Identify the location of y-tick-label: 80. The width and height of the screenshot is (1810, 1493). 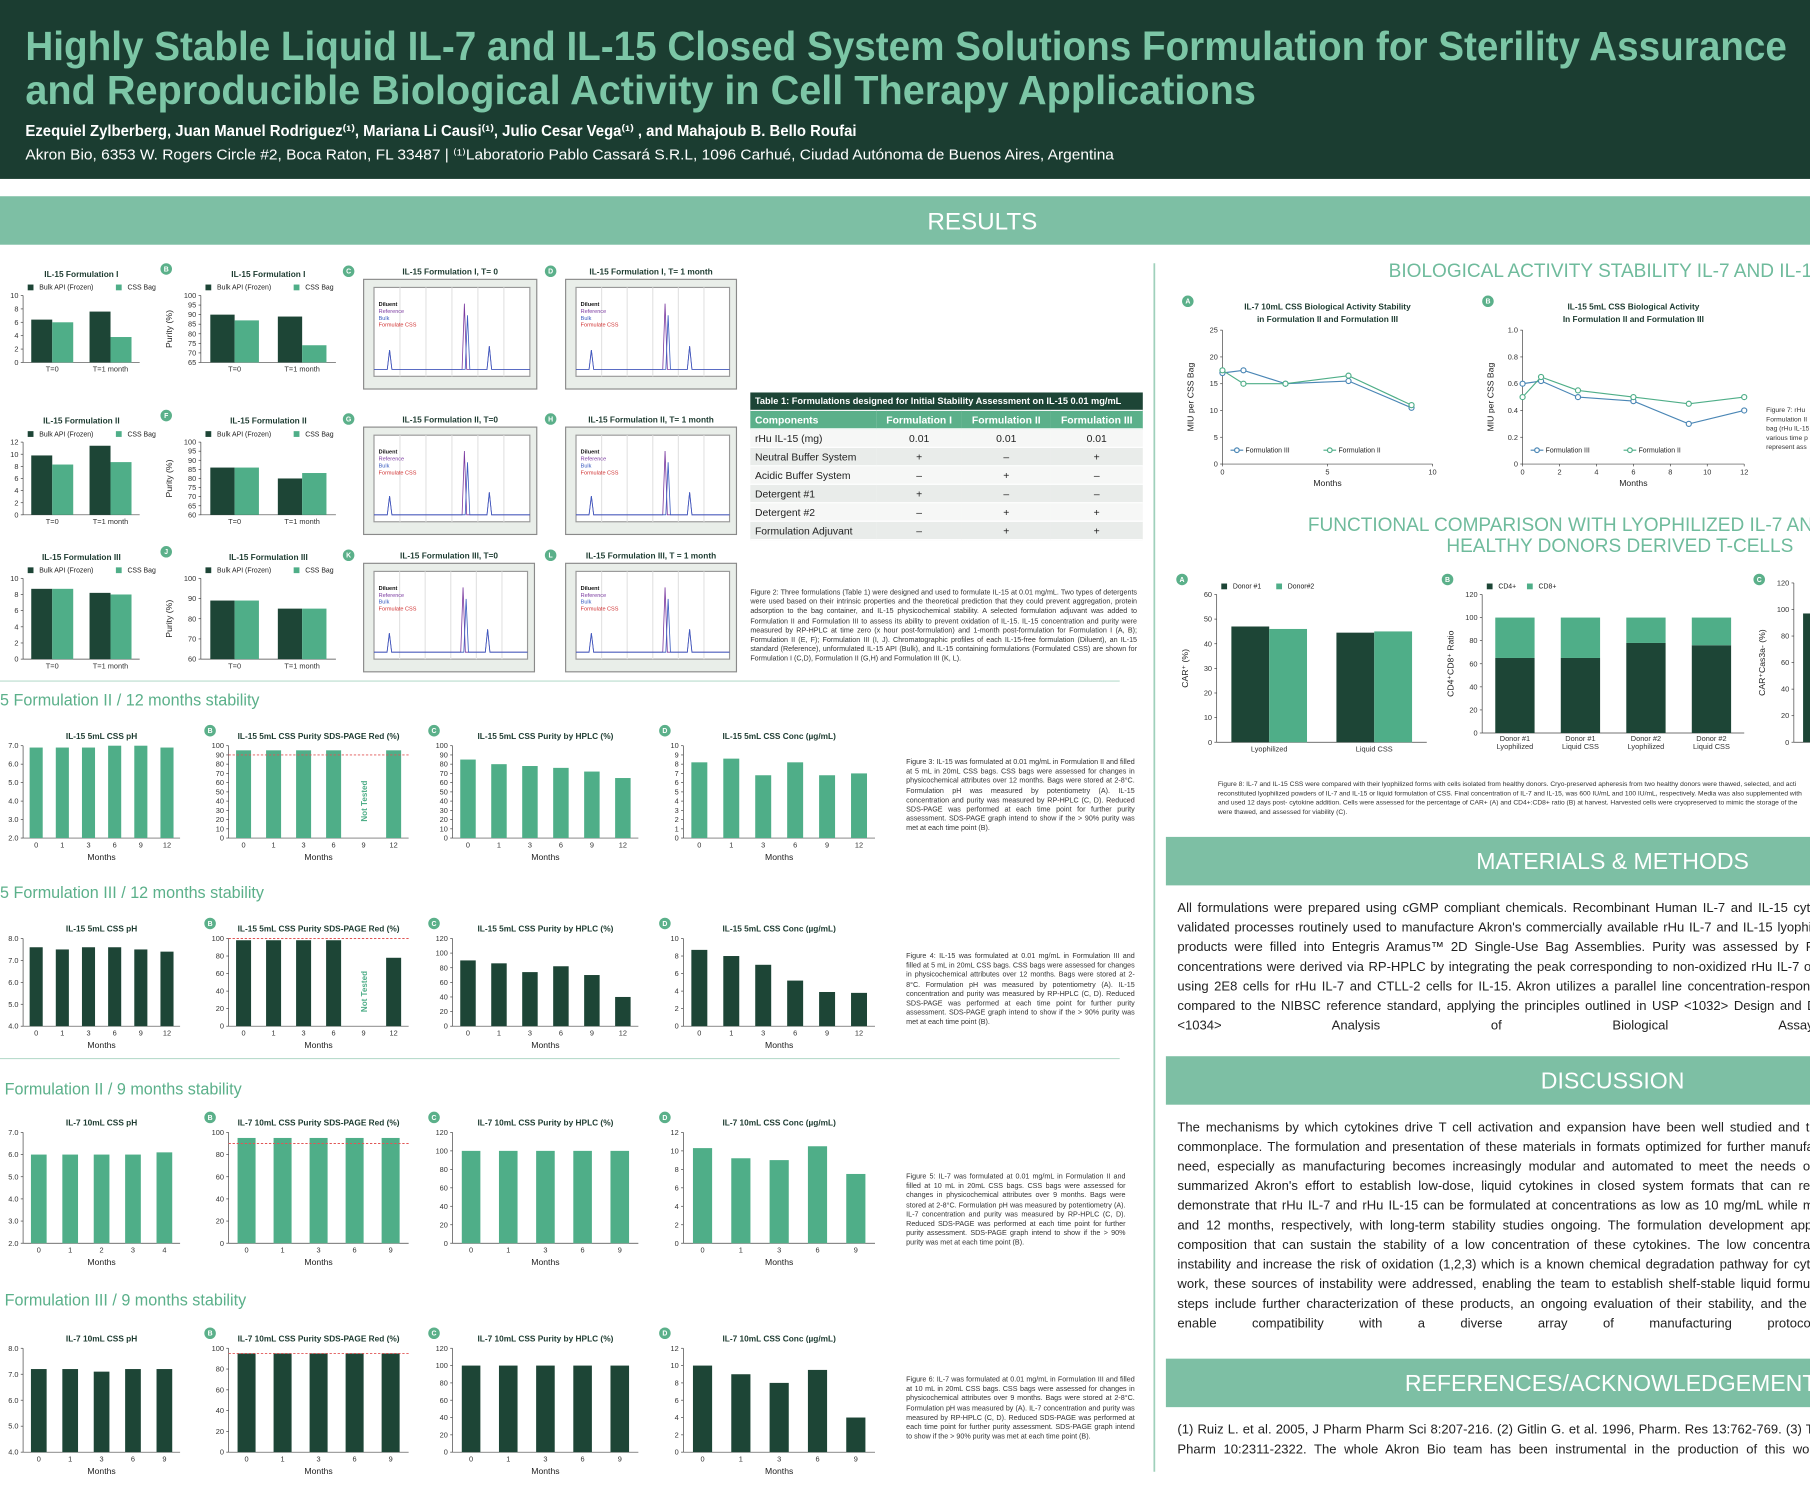
(220, 764).